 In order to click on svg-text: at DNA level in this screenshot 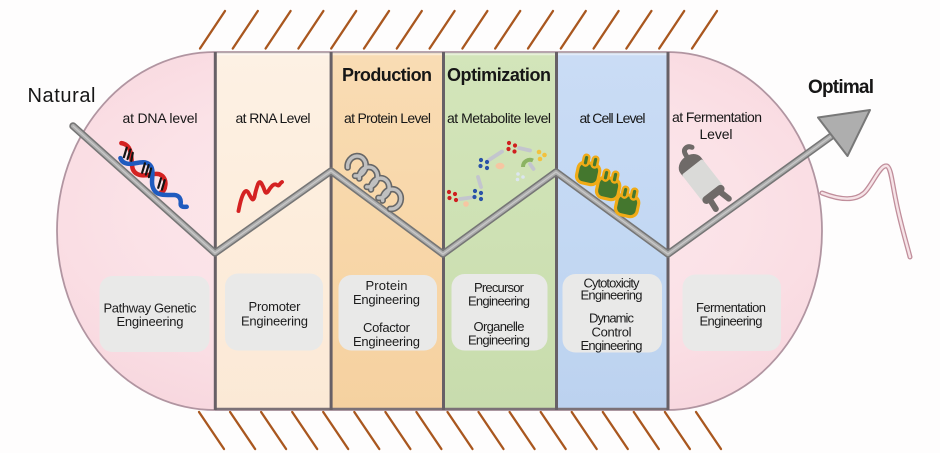, I will do `click(160, 118)`.